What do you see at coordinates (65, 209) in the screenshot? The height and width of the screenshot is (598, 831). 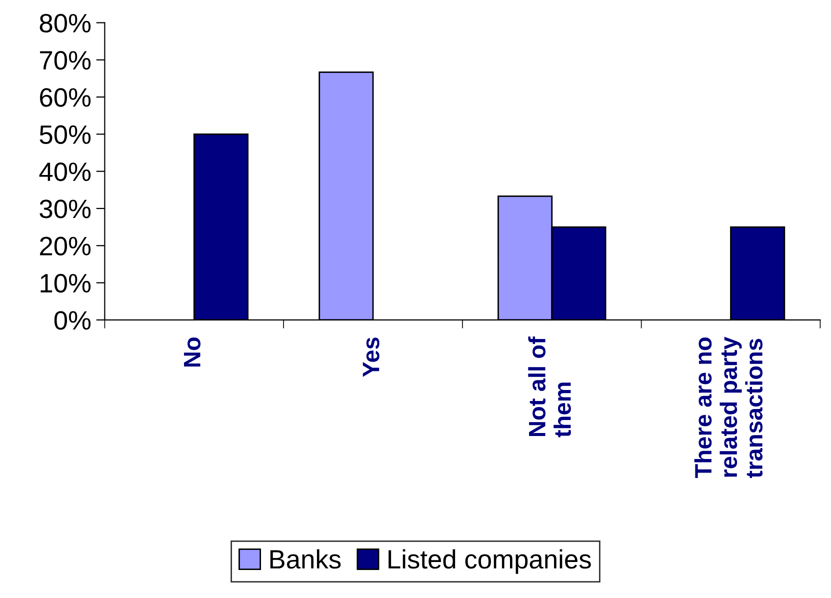 I see `y-tick-label: 30%` at bounding box center [65, 209].